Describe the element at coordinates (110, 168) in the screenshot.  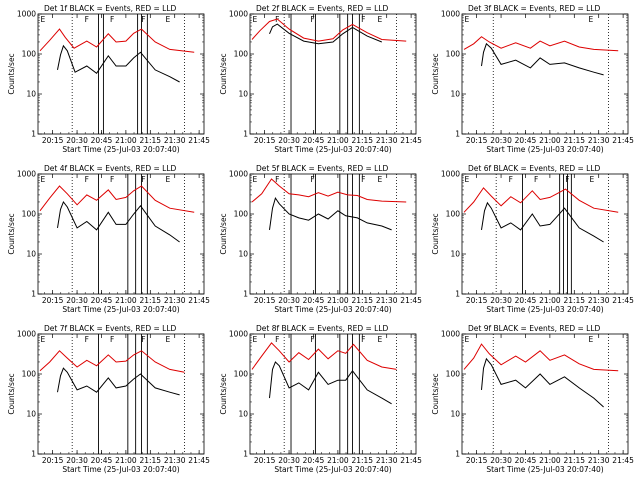
I see `panel-title: Det 4f BLACK = Events, RED = LLD` at that location.